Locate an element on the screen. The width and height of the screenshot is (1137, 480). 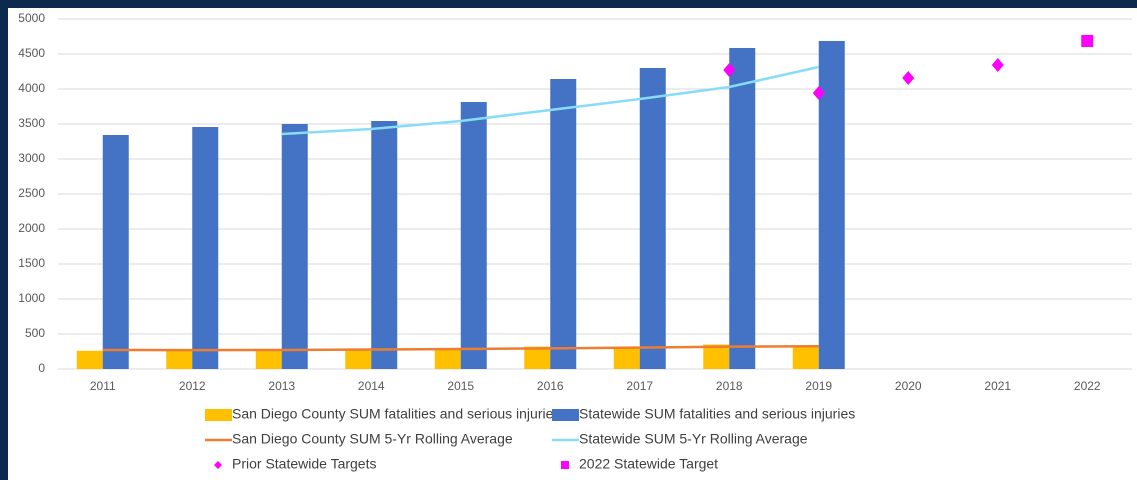
legend-label: Statewide SUM 5-Yr Rolling Average is located at coordinates (693, 439).